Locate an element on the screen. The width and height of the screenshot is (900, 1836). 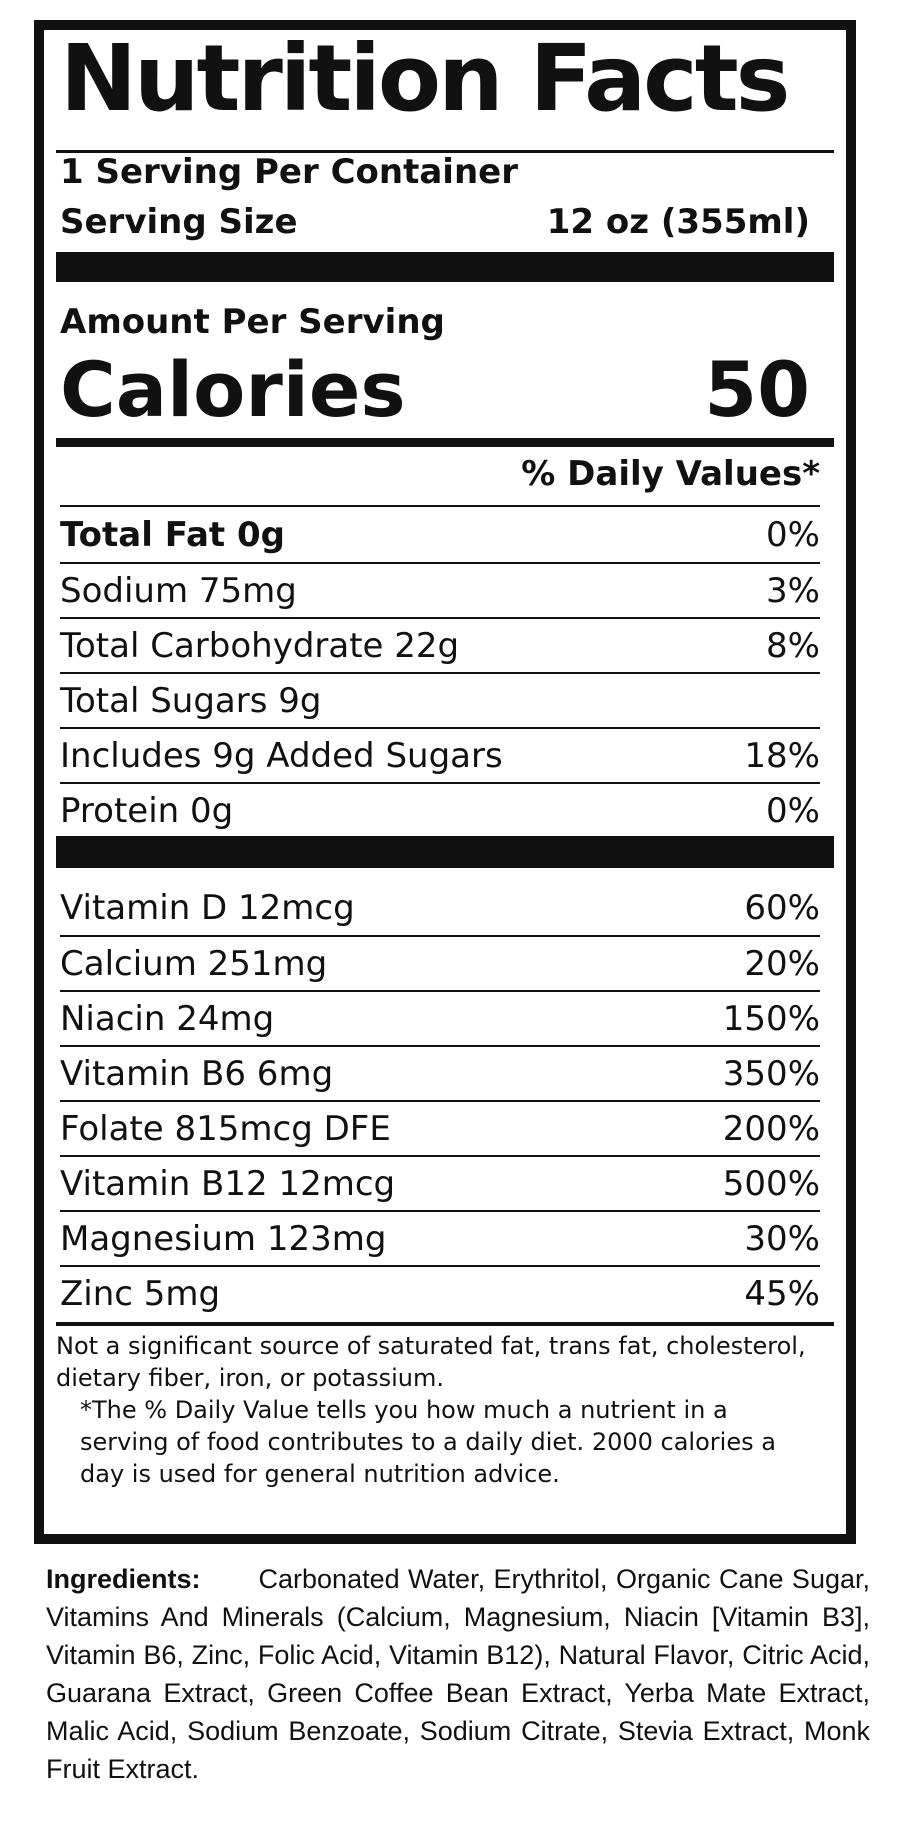
nutrient-row: Total Fat 0g 0% is located at coordinates (440, 534).